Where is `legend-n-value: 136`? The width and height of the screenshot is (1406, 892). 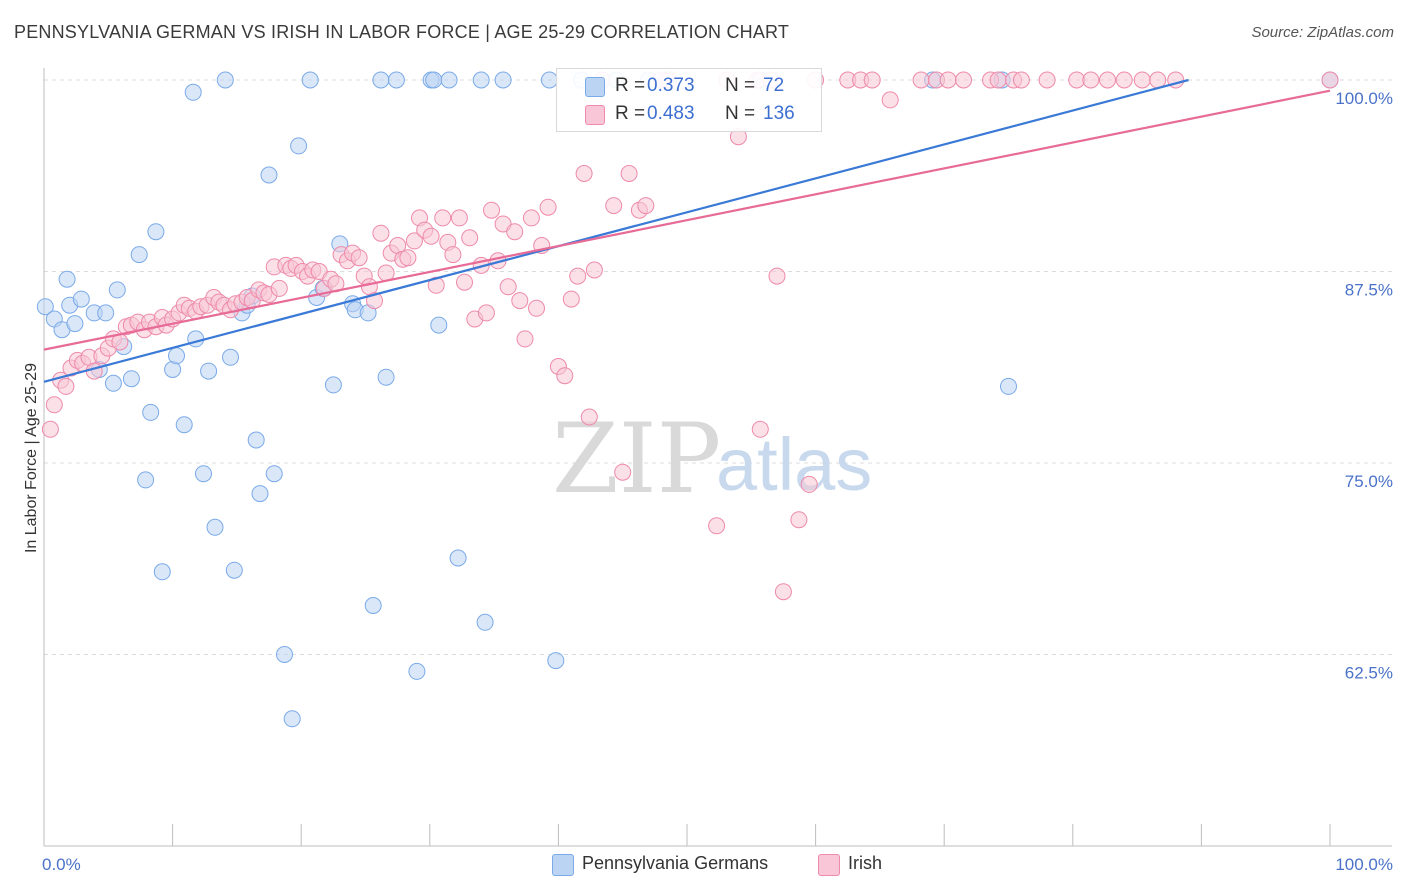 legend-n-value: 136 is located at coordinates (779, 113).